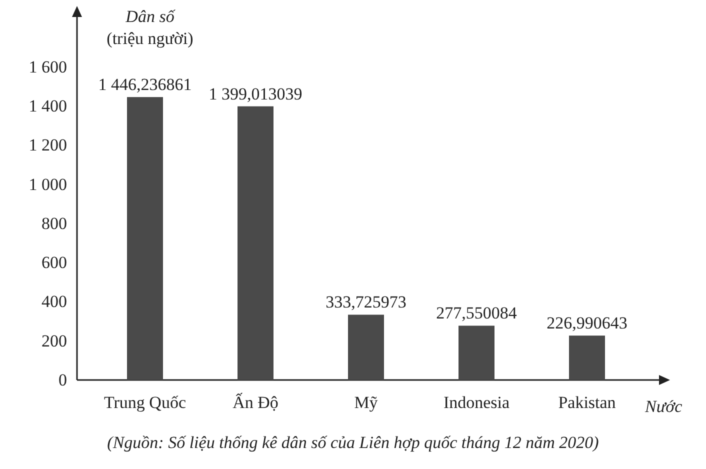 This screenshot has width=706, height=469. I want to click on y-tick-label: 1 200, so click(47, 145).